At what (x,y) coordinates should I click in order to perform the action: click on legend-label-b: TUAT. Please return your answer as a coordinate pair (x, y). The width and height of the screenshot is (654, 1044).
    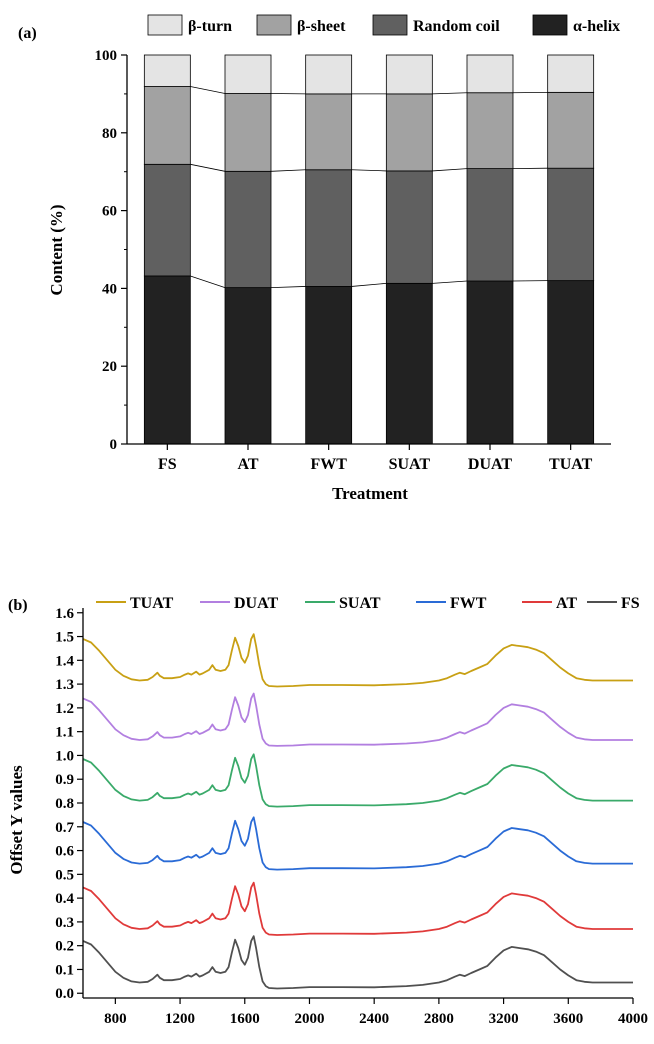
    Looking at the image, I should click on (152, 603).